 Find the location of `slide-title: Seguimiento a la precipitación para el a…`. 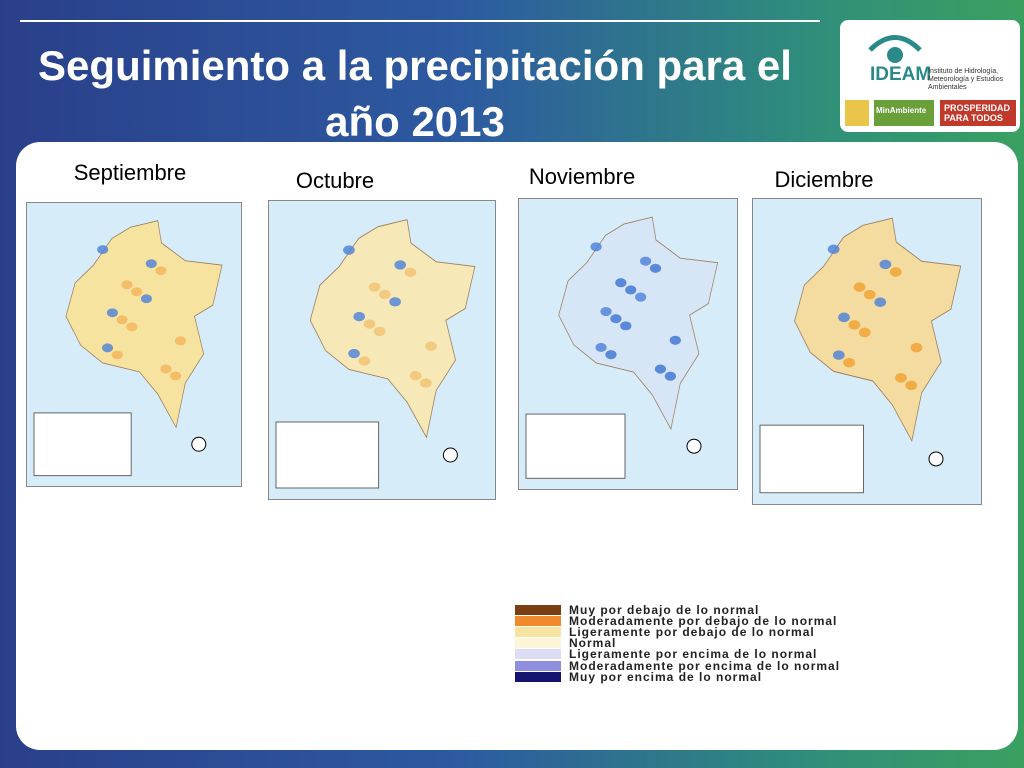

slide-title: Seguimiento a la precipitación para el a… is located at coordinates (415, 93).